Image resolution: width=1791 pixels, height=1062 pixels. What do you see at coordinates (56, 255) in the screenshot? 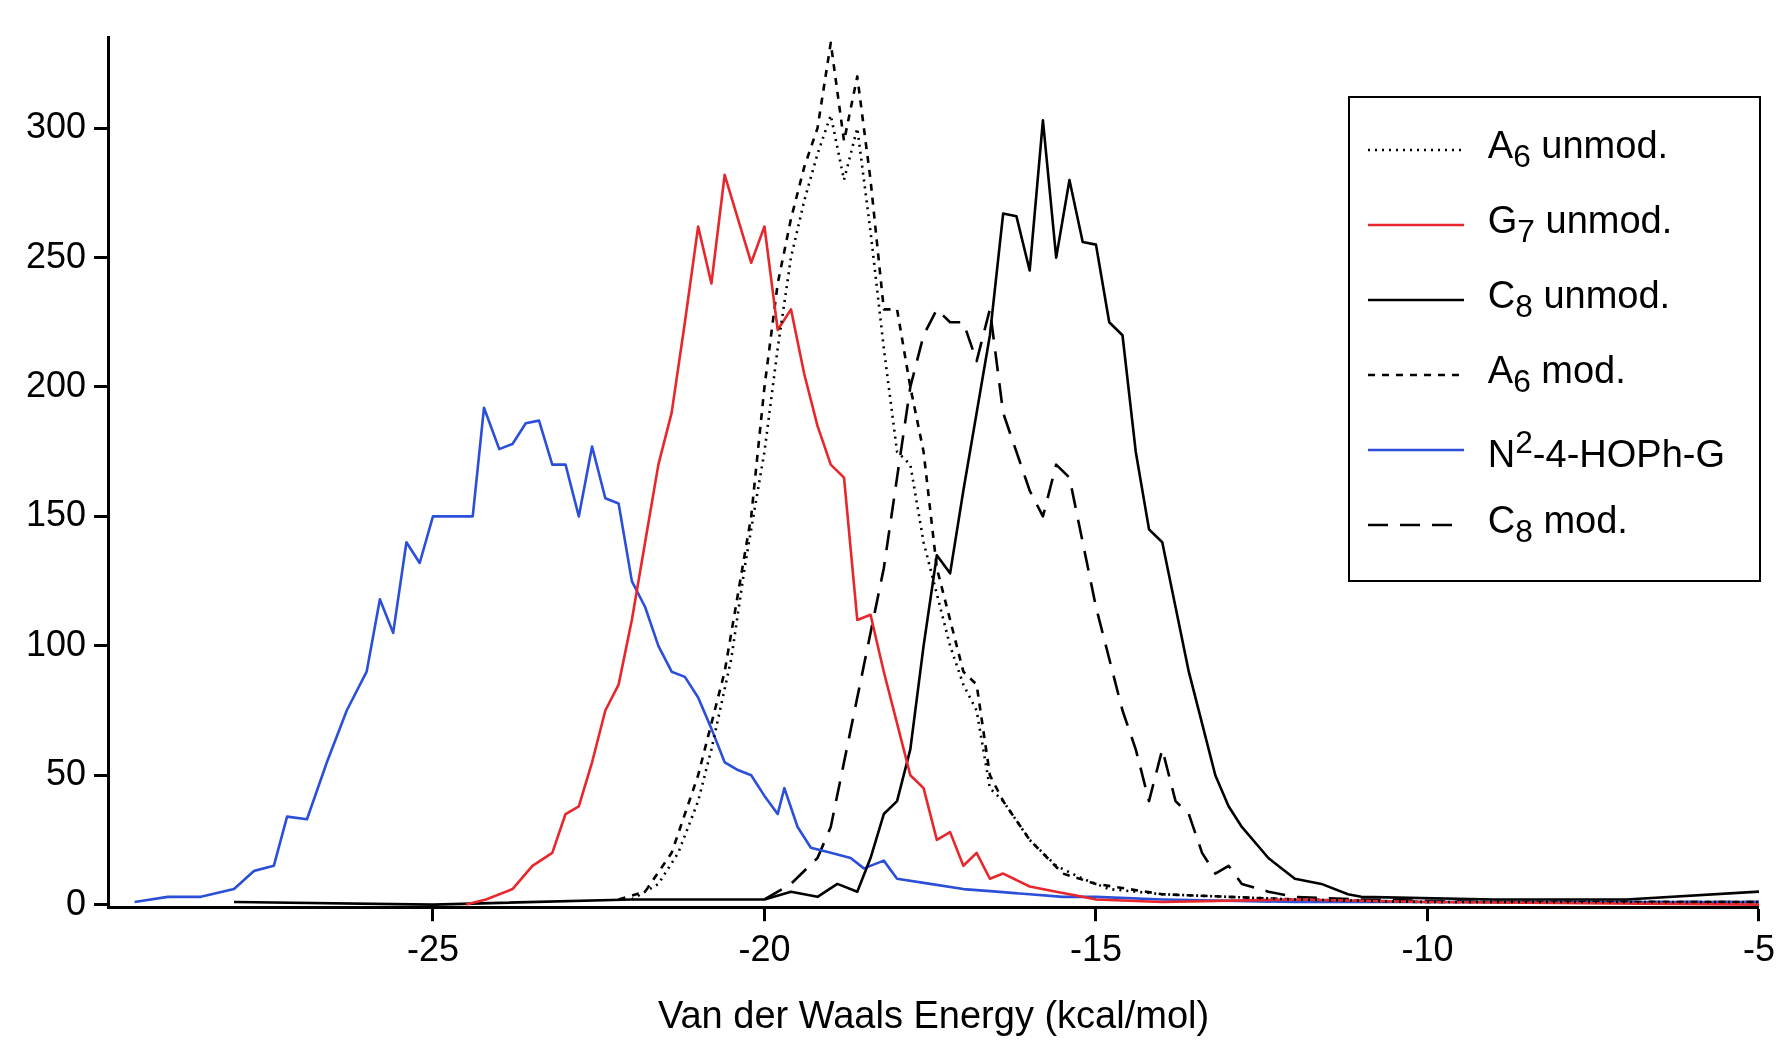
I see `y-tick-label: 250` at bounding box center [56, 255].